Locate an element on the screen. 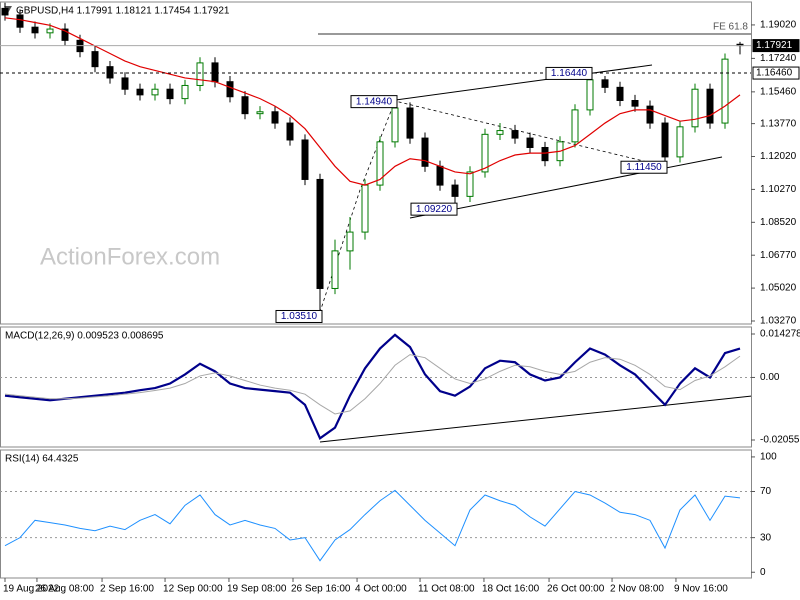 This screenshot has width=800, height=600. annotation-label: 1.16440 is located at coordinates (569, 73).